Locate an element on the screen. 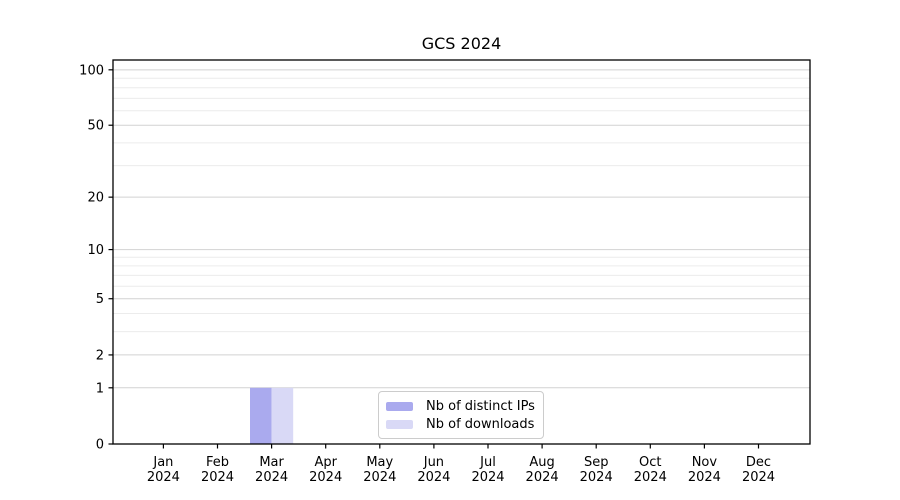  x-tick-label: Jun 2024 is located at coordinates (433, 470).